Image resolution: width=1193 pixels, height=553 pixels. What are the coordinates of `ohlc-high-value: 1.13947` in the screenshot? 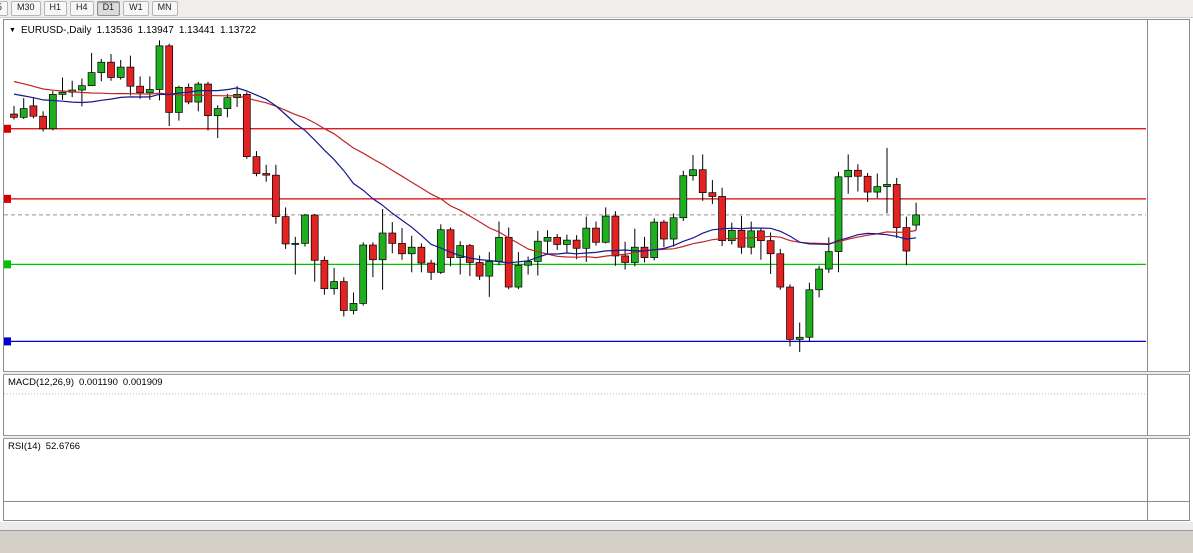 It's located at (155, 30).